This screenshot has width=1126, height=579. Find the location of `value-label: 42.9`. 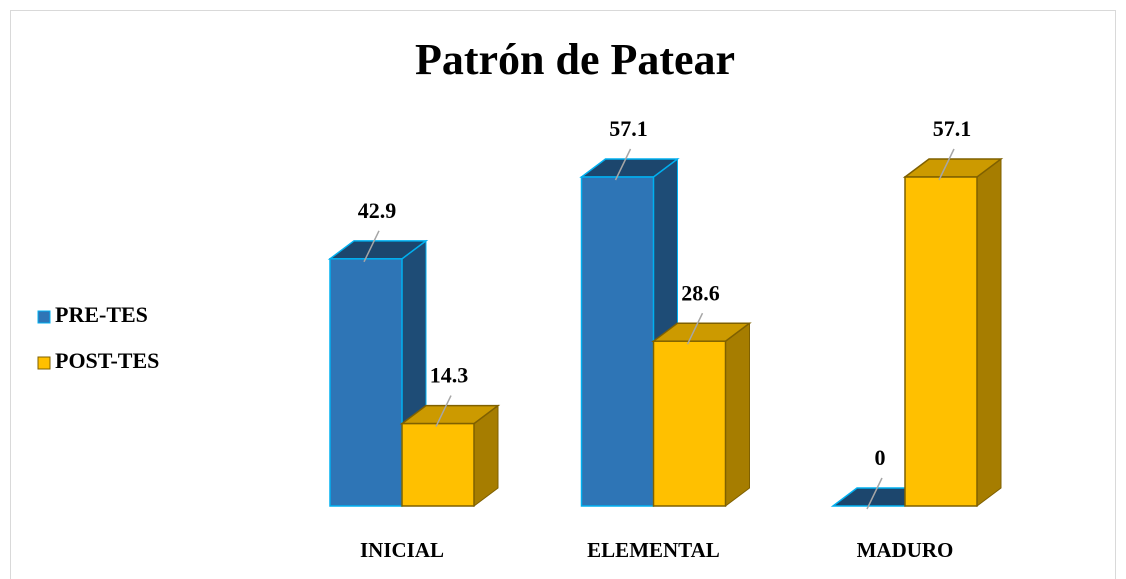

value-label: 42.9 is located at coordinates (377, 210).